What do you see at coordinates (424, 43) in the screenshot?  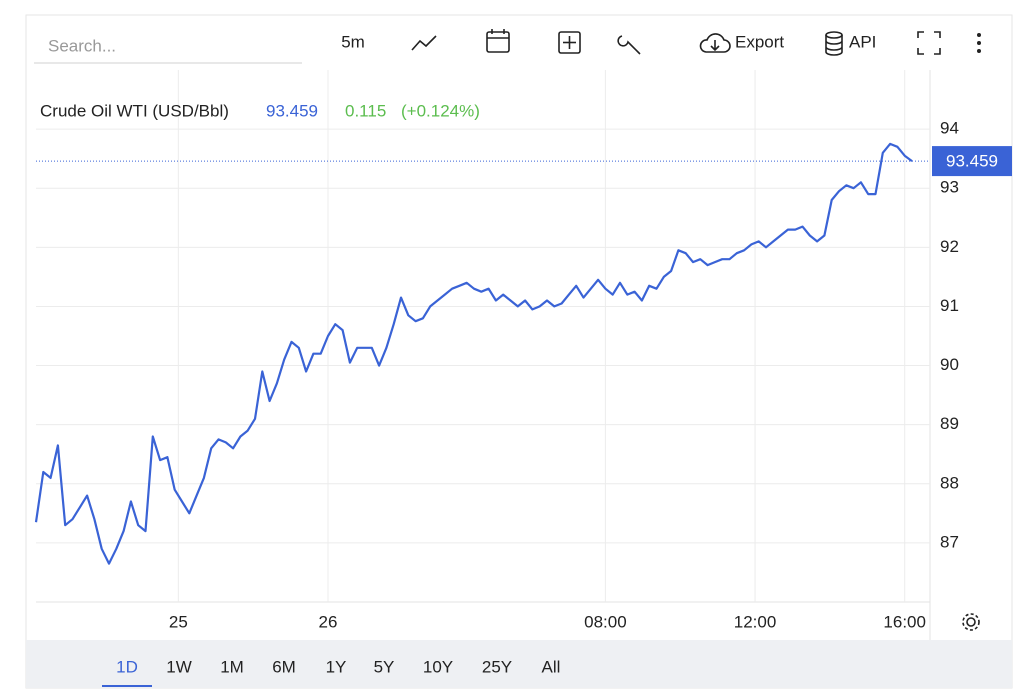 I see `chart-type-icon` at bounding box center [424, 43].